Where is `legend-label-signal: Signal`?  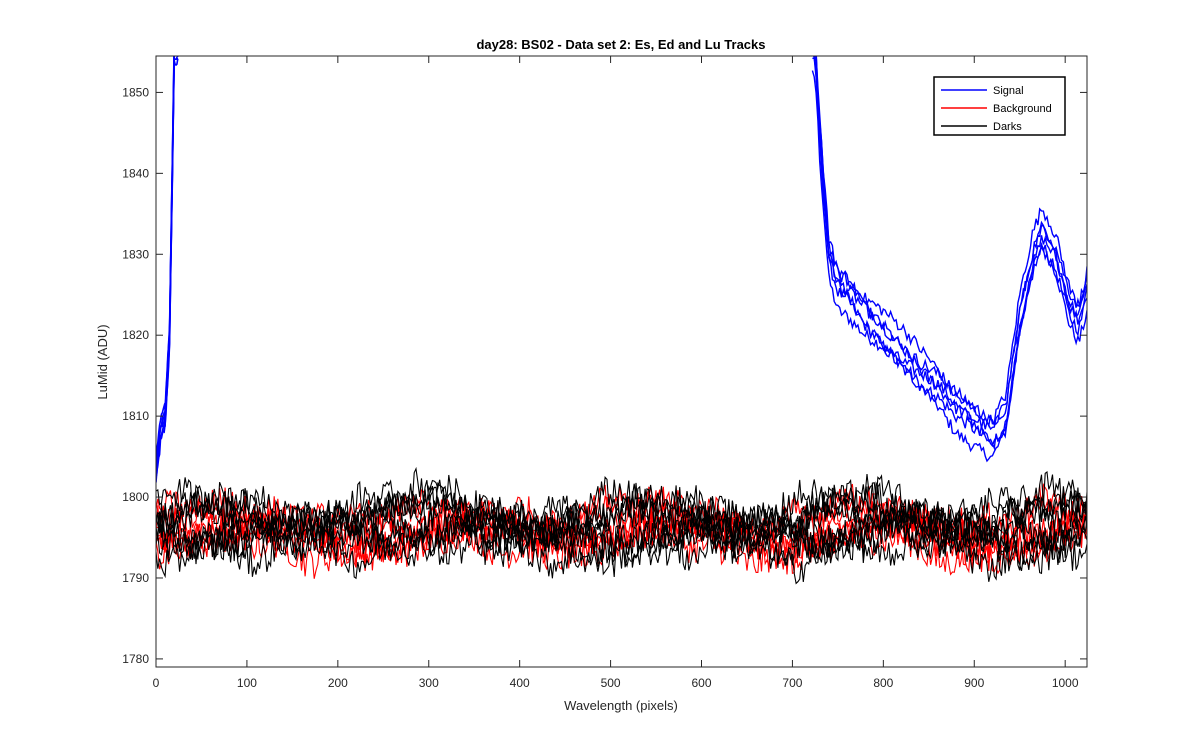
legend-label-signal: Signal is located at coordinates (1008, 91).